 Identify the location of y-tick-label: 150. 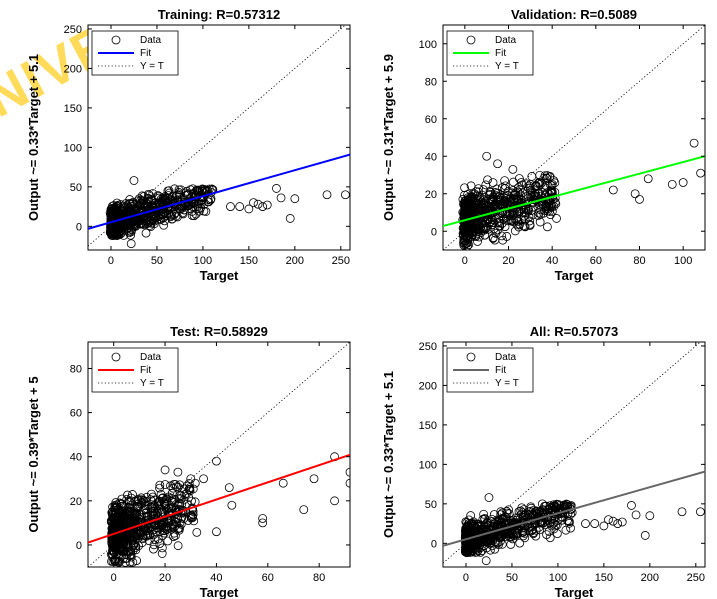
(73, 109).